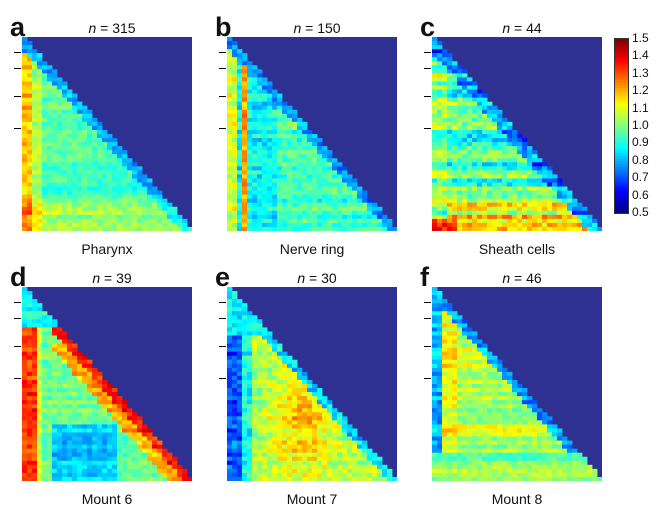  What do you see at coordinates (18, 27) in the screenshot?
I see `panel-letter: a` at bounding box center [18, 27].